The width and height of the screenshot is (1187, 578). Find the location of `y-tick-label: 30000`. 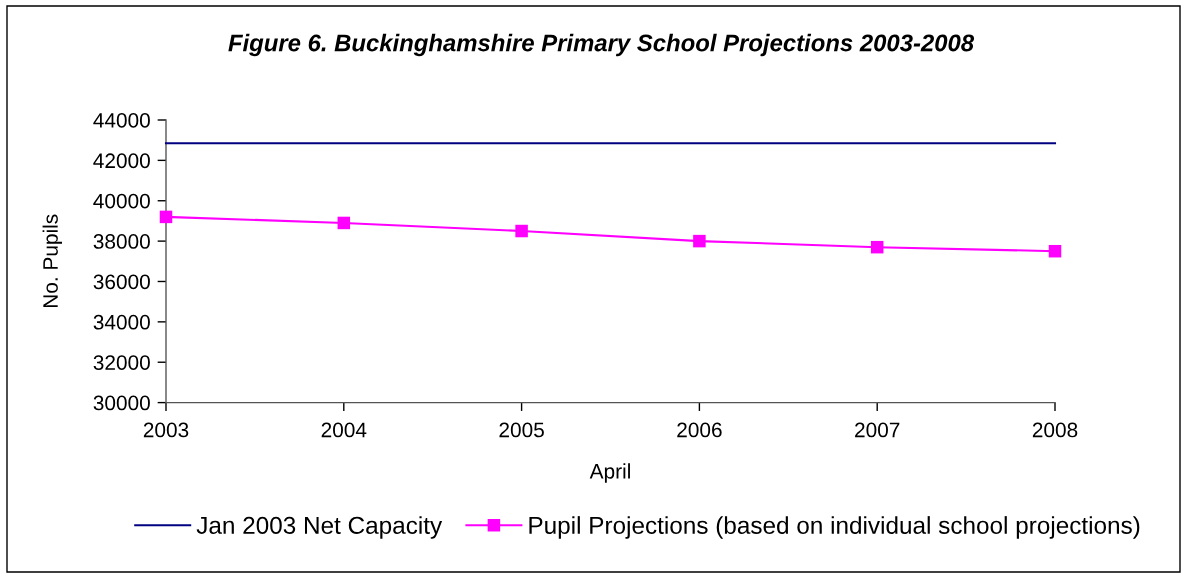

y-tick-label: 30000 is located at coordinates (121, 403).